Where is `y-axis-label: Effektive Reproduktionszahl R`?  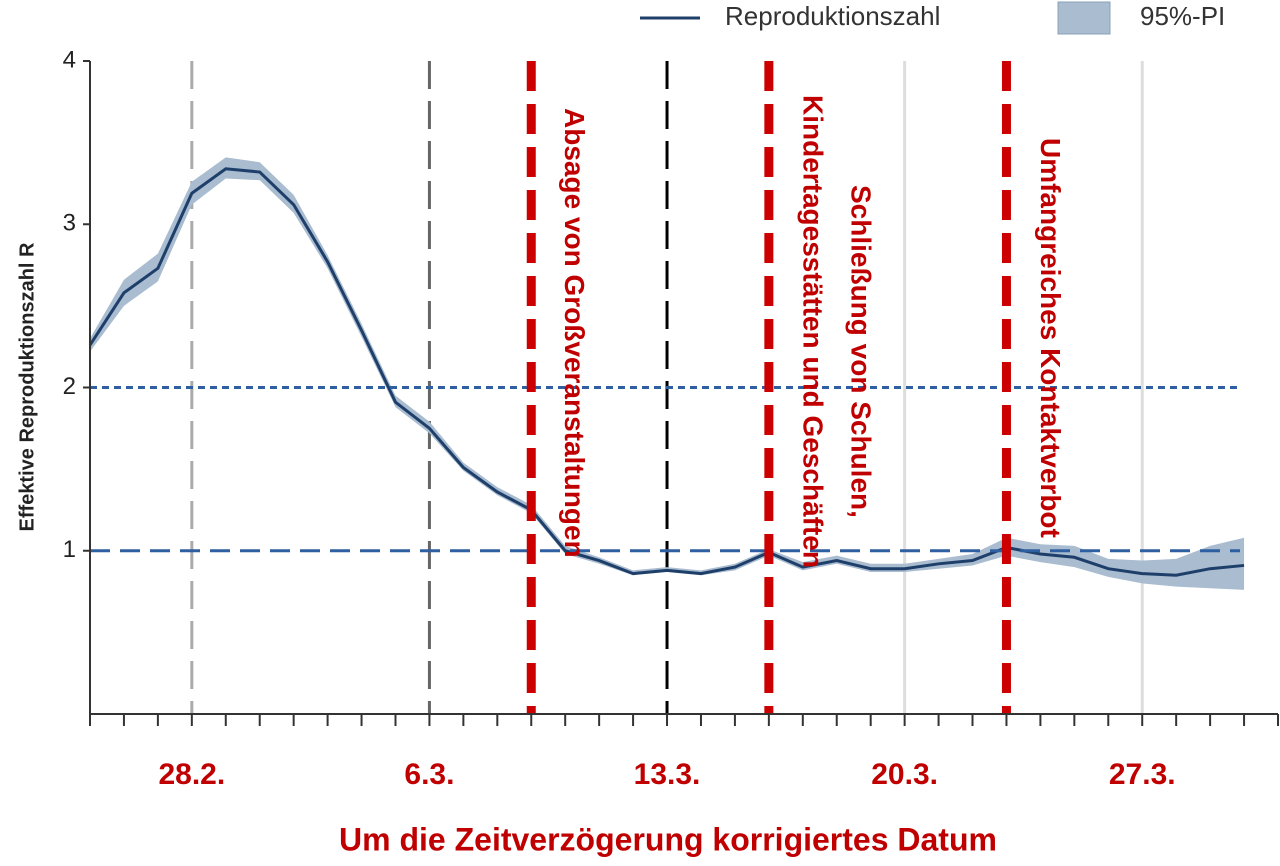 y-axis-label: Effektive Reproduktionszahl R is located at coordinates (27, 386).